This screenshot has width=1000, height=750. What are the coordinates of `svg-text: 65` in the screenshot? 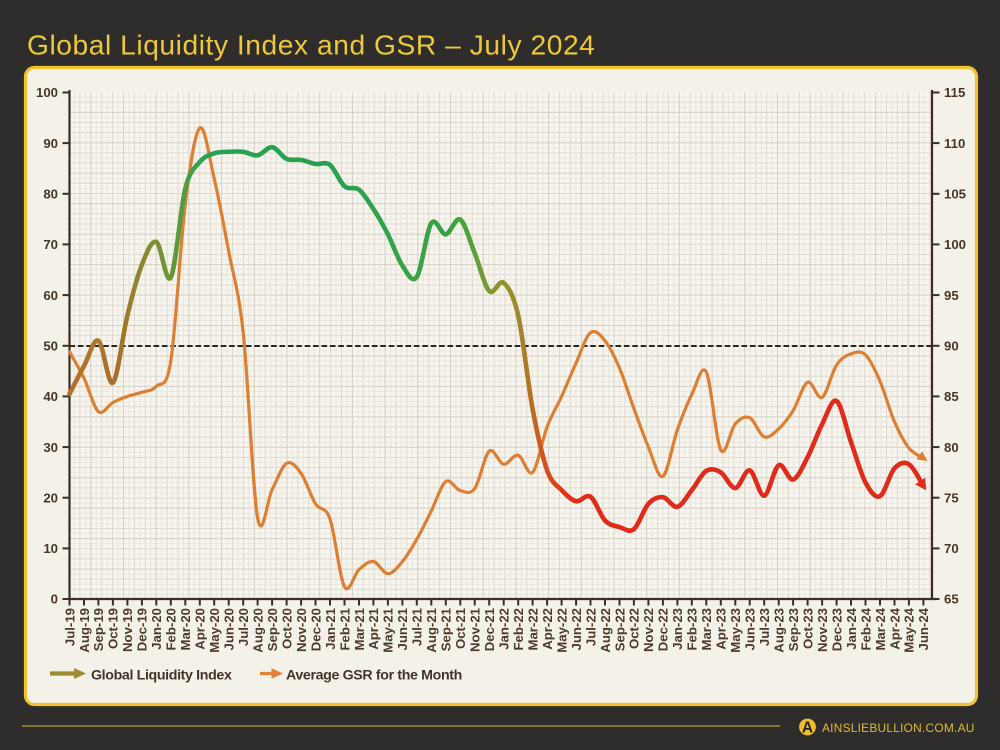 It's located at (951, 599).